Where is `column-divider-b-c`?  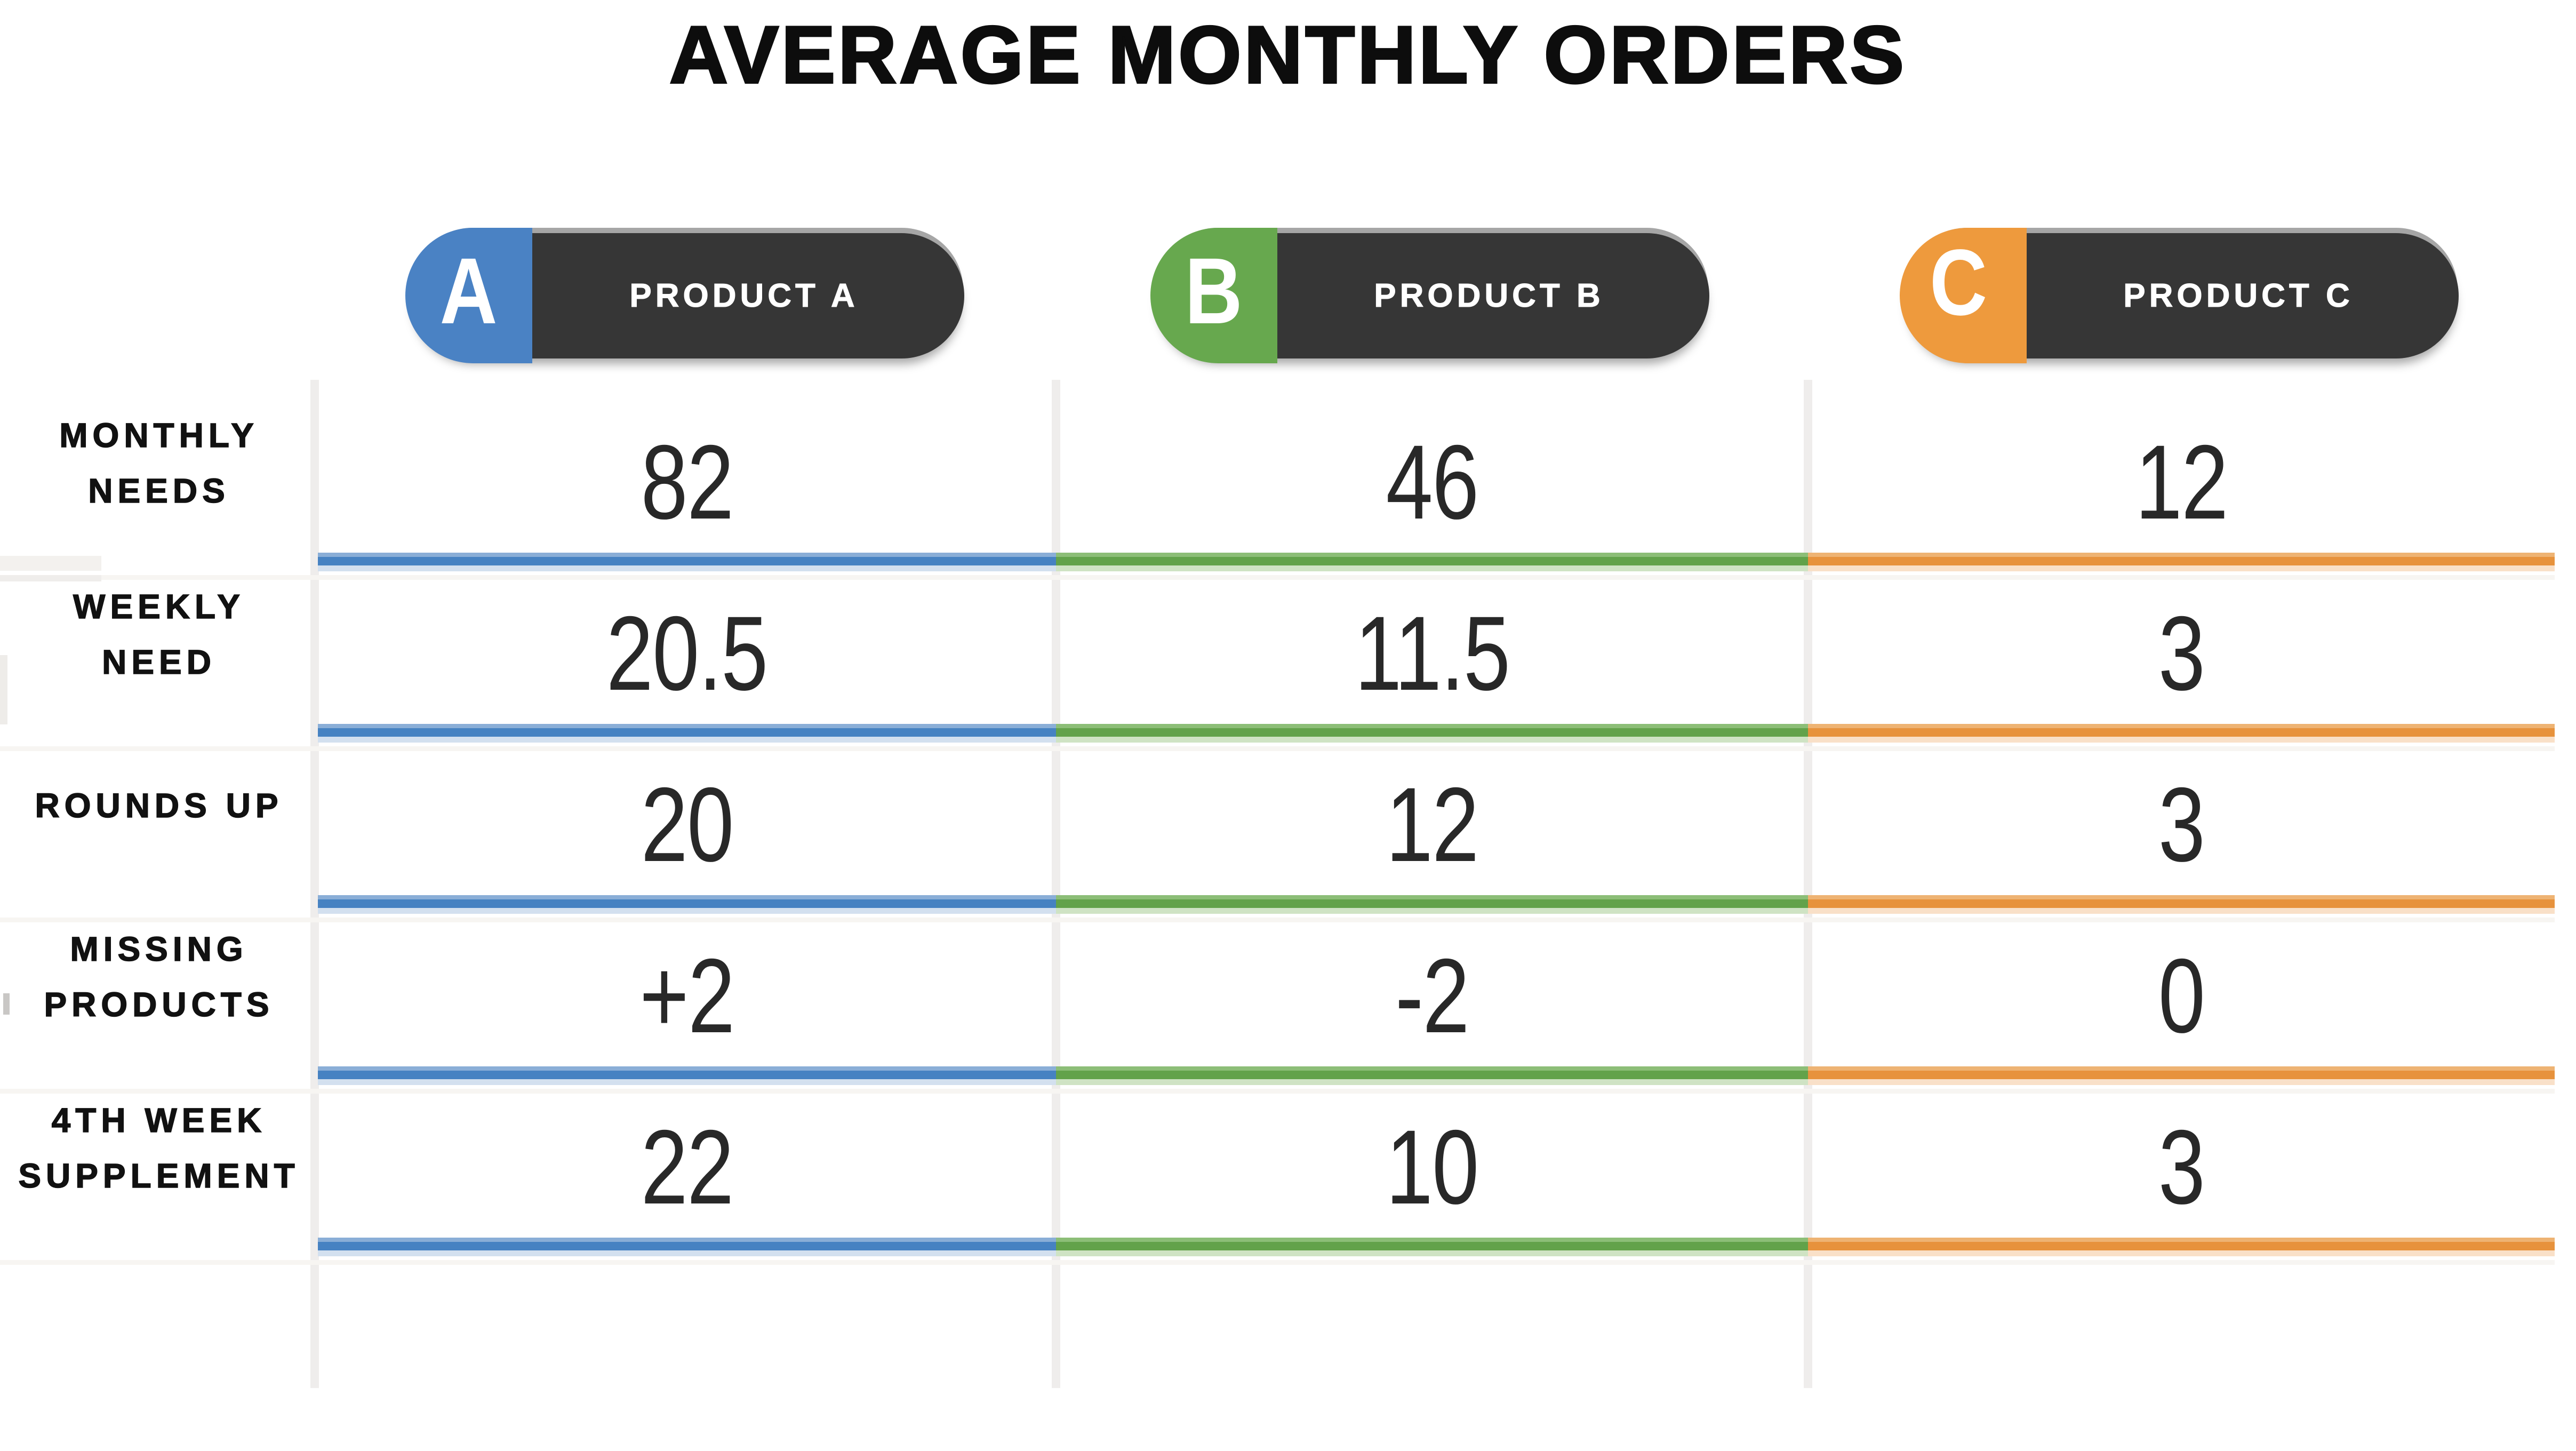
column-divider-b-c is located at coordinates (1808, 884).